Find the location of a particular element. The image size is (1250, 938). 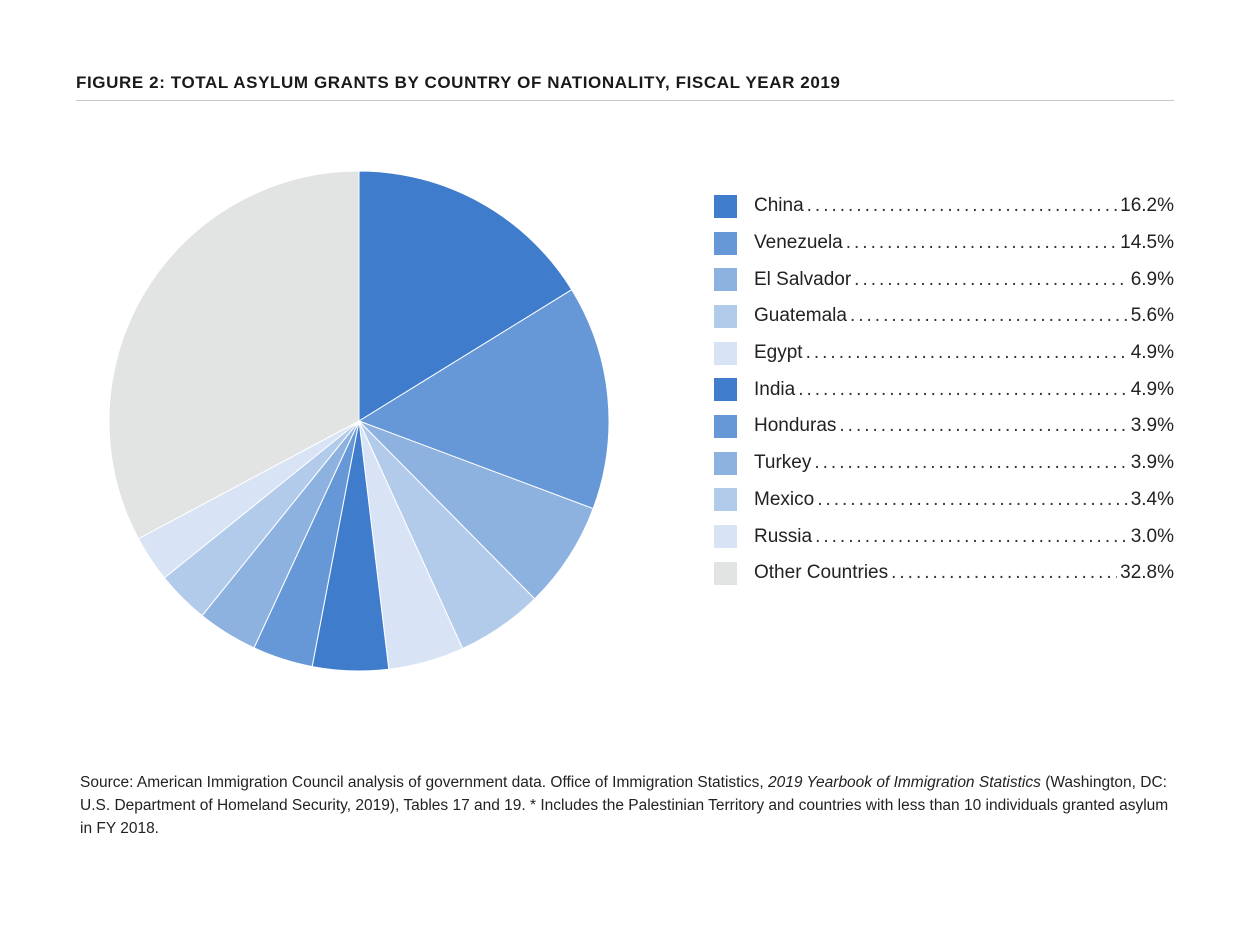

legend-item: El Salvador 6.9% is located at coordinates (944, 279).